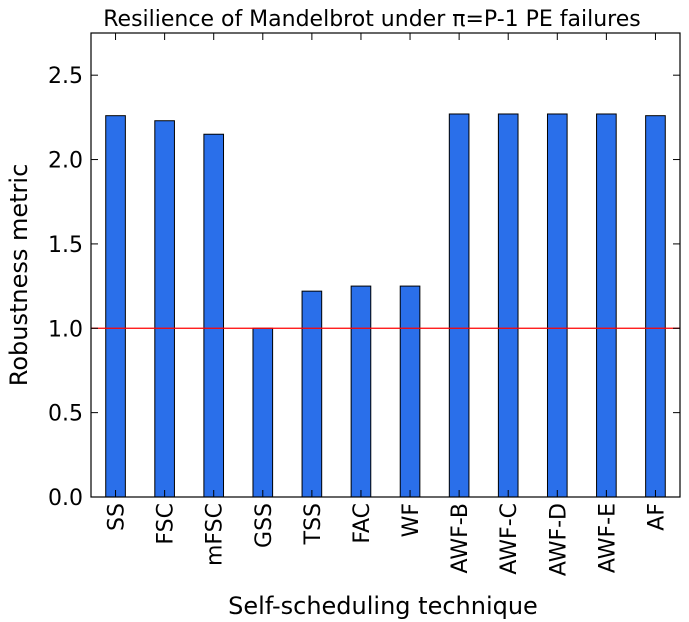  Describe the element at coordinates (65, 76) in the screenshot. I see `y-tick-label: 2.5` at that location.